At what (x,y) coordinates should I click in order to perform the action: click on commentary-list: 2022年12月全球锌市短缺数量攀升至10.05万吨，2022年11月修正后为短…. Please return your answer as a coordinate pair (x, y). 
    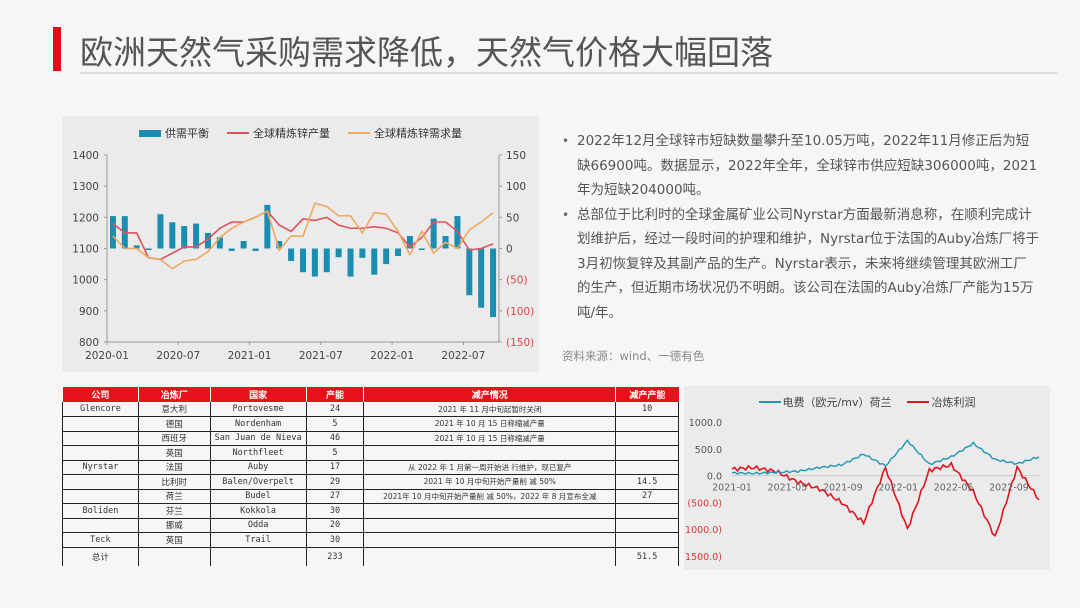
    Looking at the image, I should click on (801, 227).